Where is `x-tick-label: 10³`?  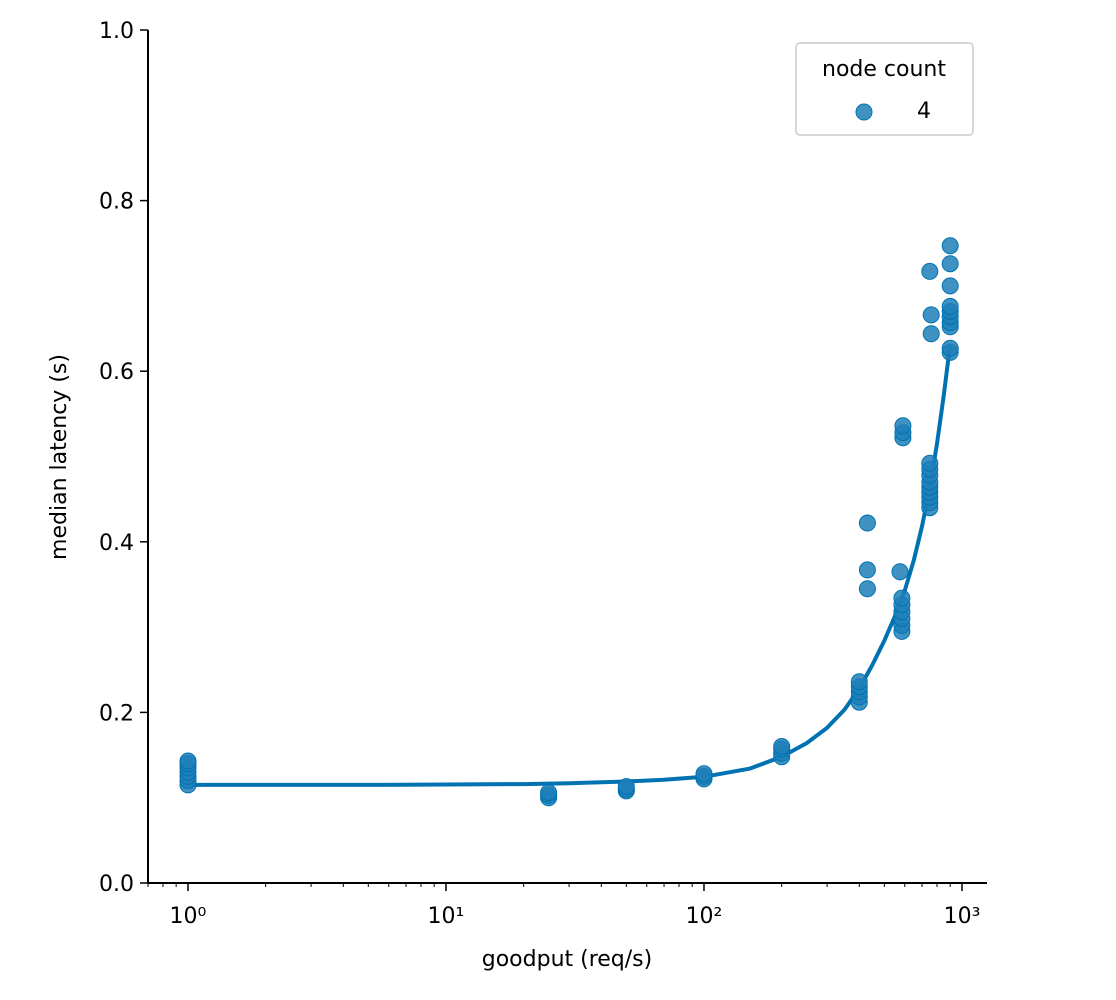 x-tick-label: 10³ is located at coordinates (962, 916).